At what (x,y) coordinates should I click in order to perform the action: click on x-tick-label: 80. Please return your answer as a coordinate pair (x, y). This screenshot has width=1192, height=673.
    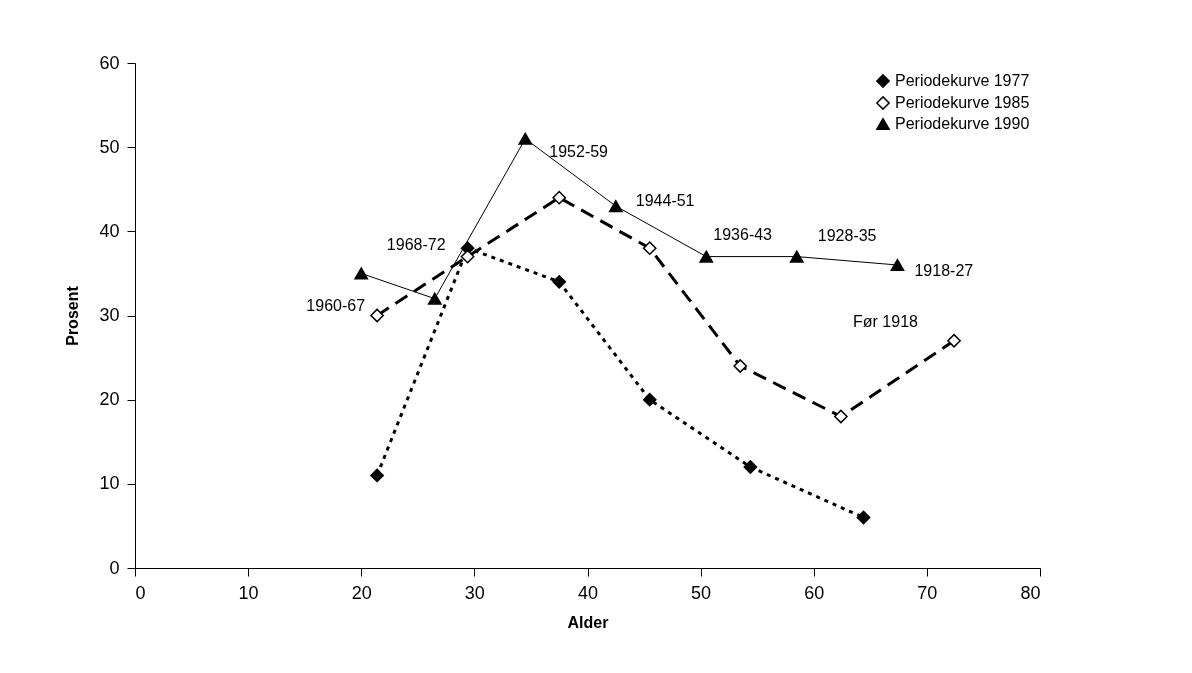
    Looking at the image, I should click on (1030, 592).